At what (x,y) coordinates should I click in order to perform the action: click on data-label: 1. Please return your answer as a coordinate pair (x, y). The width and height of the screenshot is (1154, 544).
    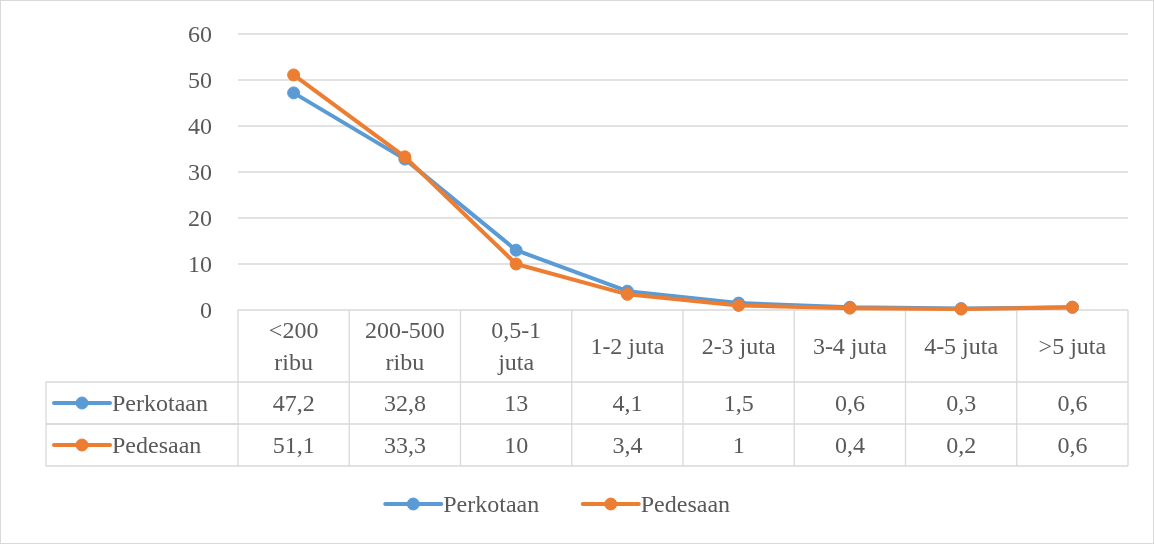
    Looking at the image, I should click on (738, 445).